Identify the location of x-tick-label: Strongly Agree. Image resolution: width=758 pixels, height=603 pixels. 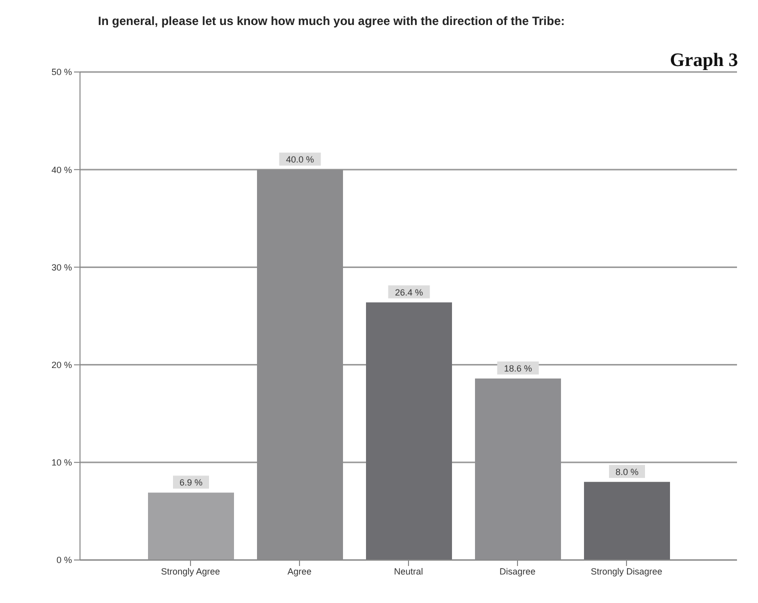
(190, 571).